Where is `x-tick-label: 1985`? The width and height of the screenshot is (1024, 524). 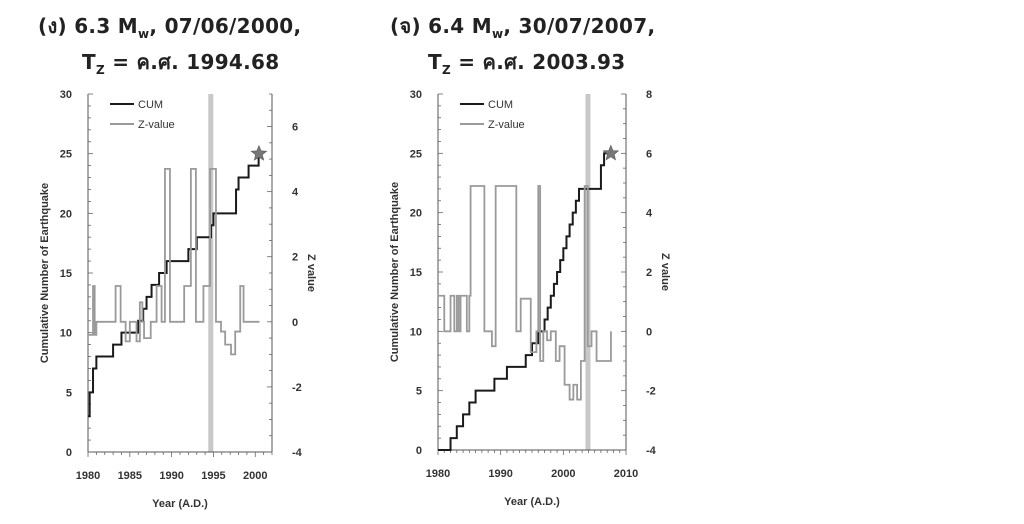 x-tick-label: 1985 is located at coordinates (130, 476).